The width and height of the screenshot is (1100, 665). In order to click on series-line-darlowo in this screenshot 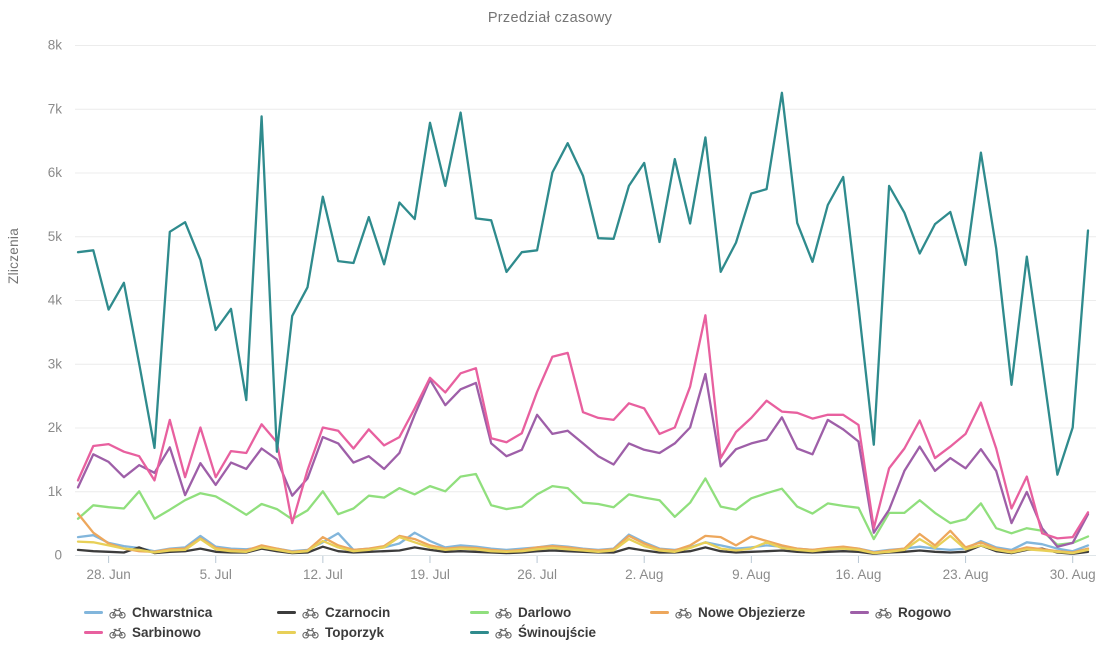, I will do `click(583, 509)`.